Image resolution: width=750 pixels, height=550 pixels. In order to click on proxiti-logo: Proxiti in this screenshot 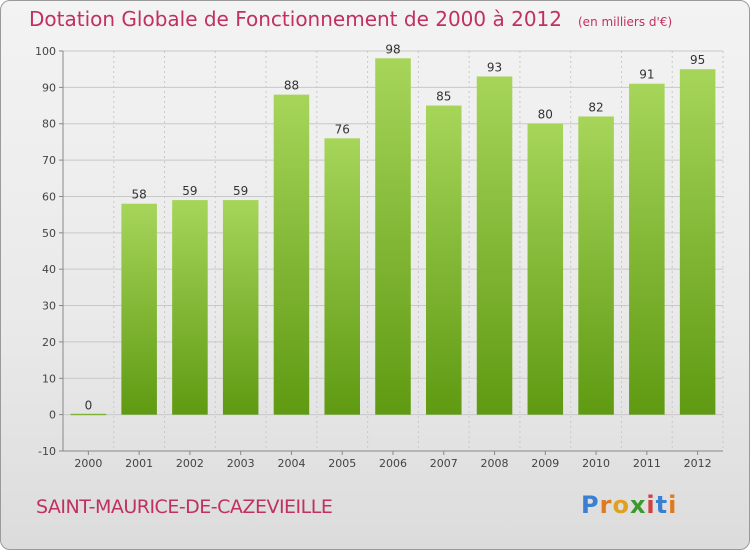, I will do `click(629, 505)`.